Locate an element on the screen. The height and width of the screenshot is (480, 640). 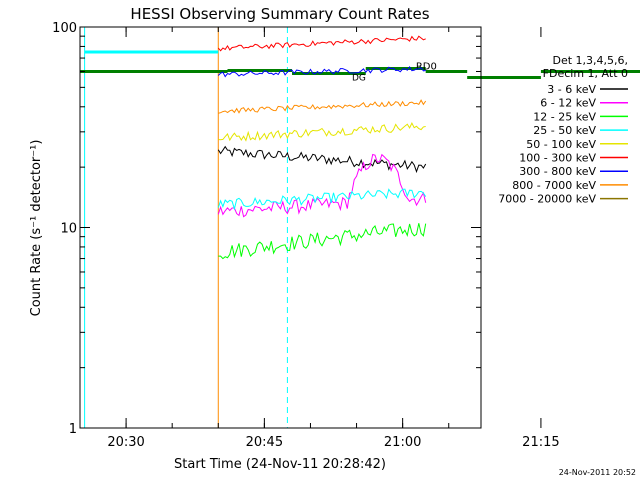
series-3-seg1 is located at coordinates (322, 199).